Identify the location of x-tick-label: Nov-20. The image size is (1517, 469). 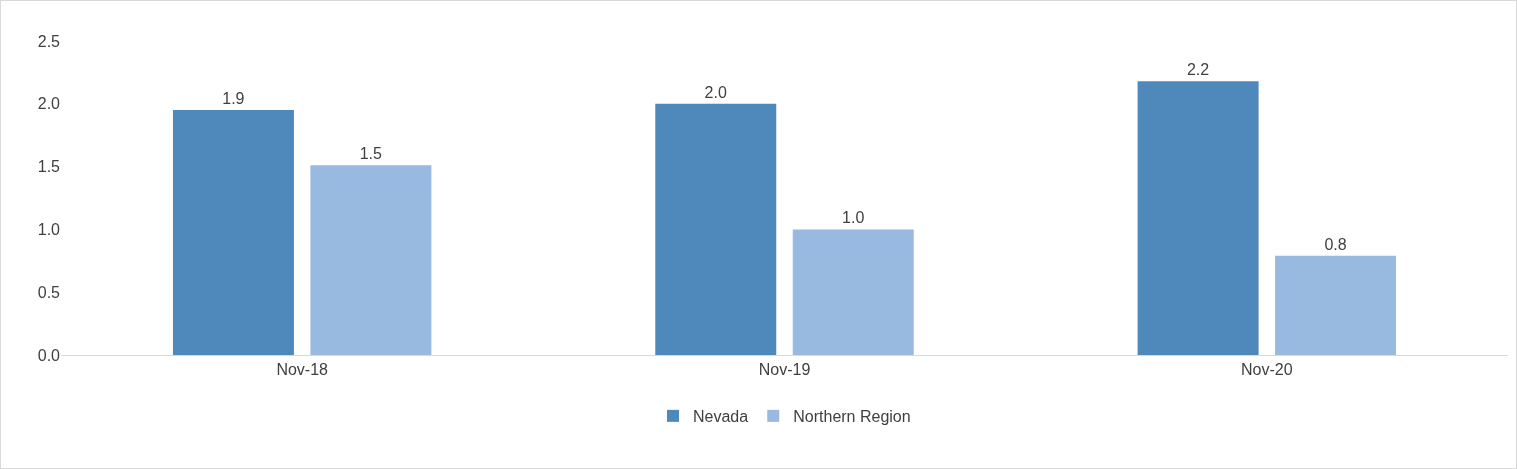
(1267, 370).